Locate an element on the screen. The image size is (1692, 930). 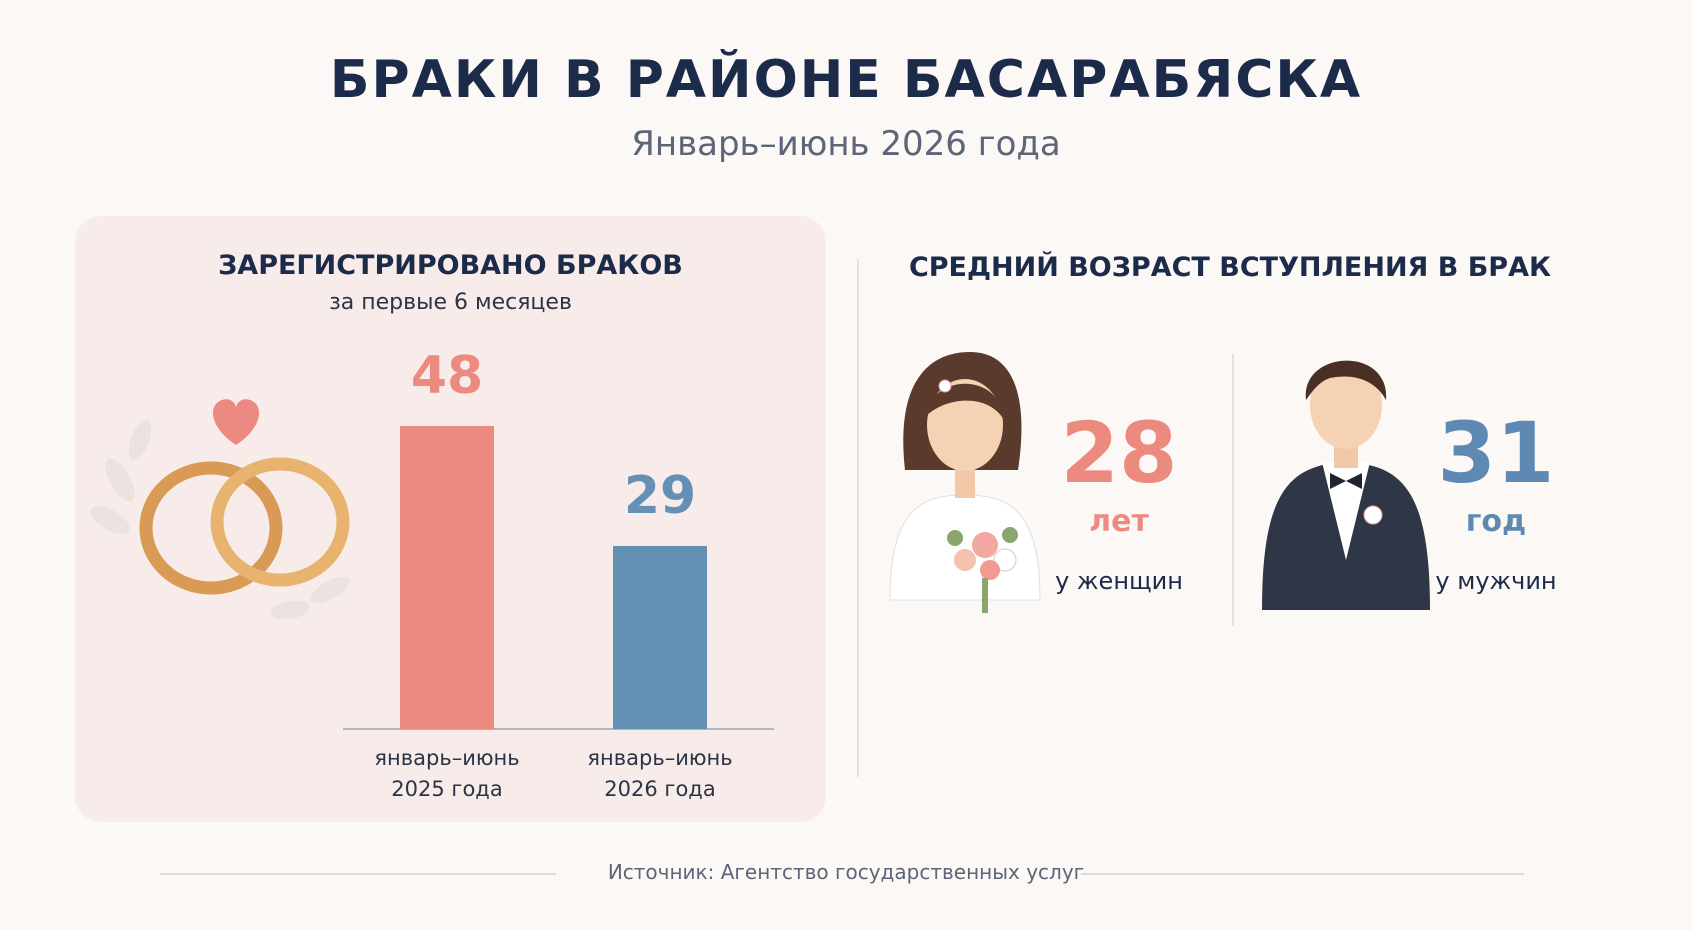
age-value: 31 is located at coordinates (1496, 453).